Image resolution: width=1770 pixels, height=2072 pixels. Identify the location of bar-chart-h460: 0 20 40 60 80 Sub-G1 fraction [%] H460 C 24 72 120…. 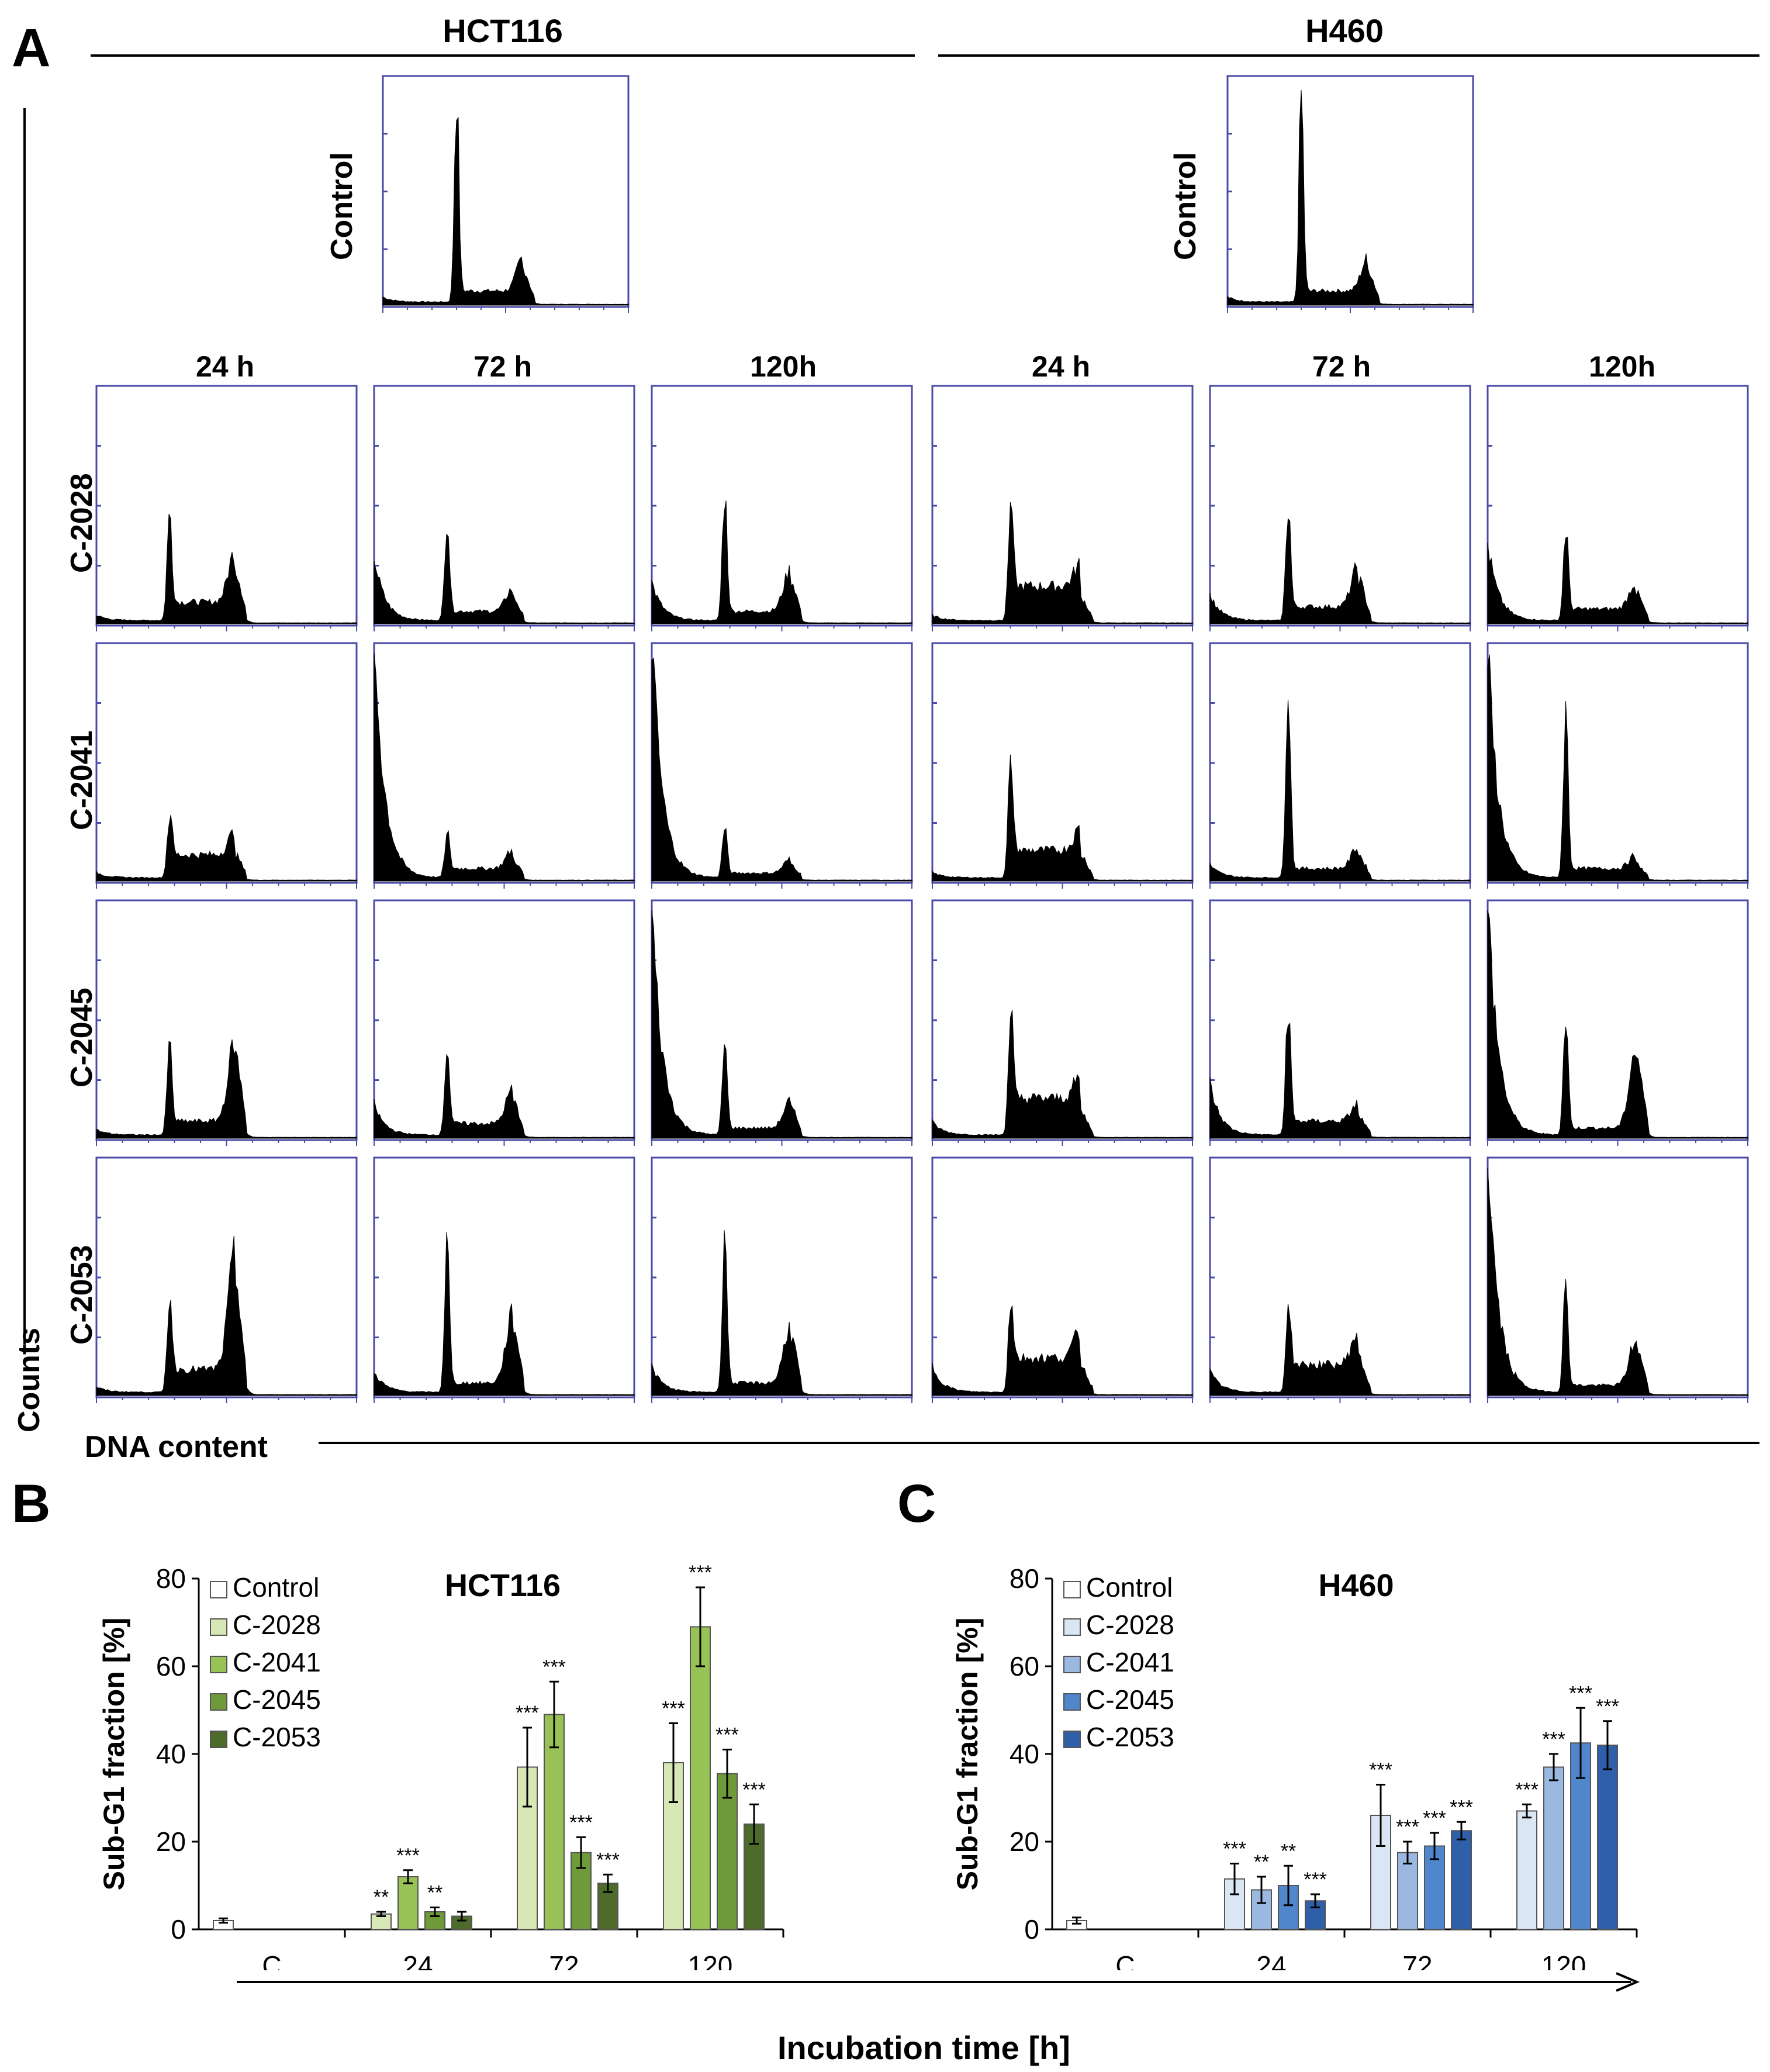
(1294, 1766).